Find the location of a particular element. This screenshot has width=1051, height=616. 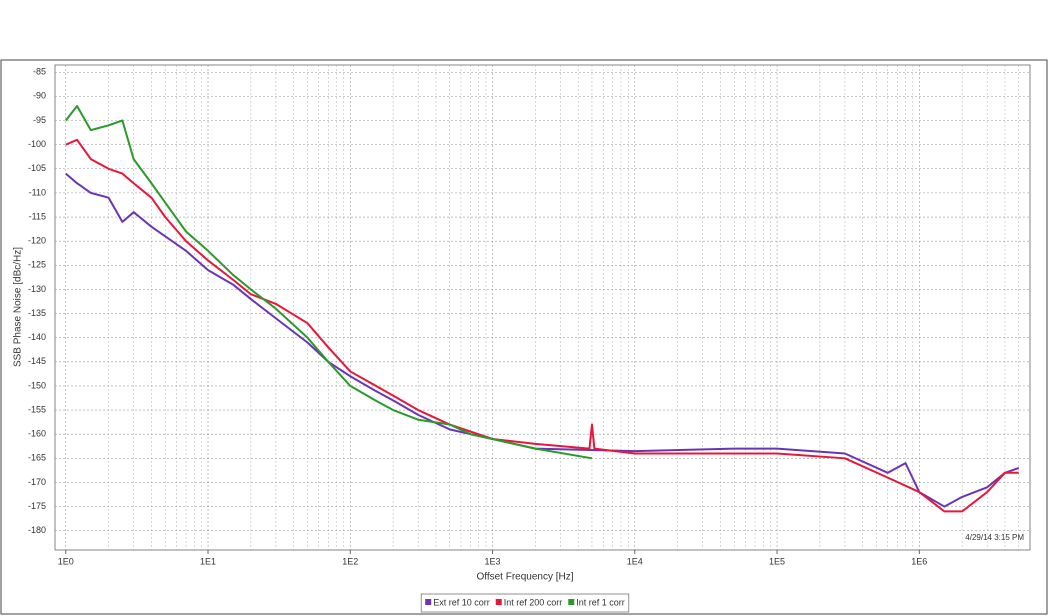

y-tick-label: -175 is located at coordinates (37, 506).